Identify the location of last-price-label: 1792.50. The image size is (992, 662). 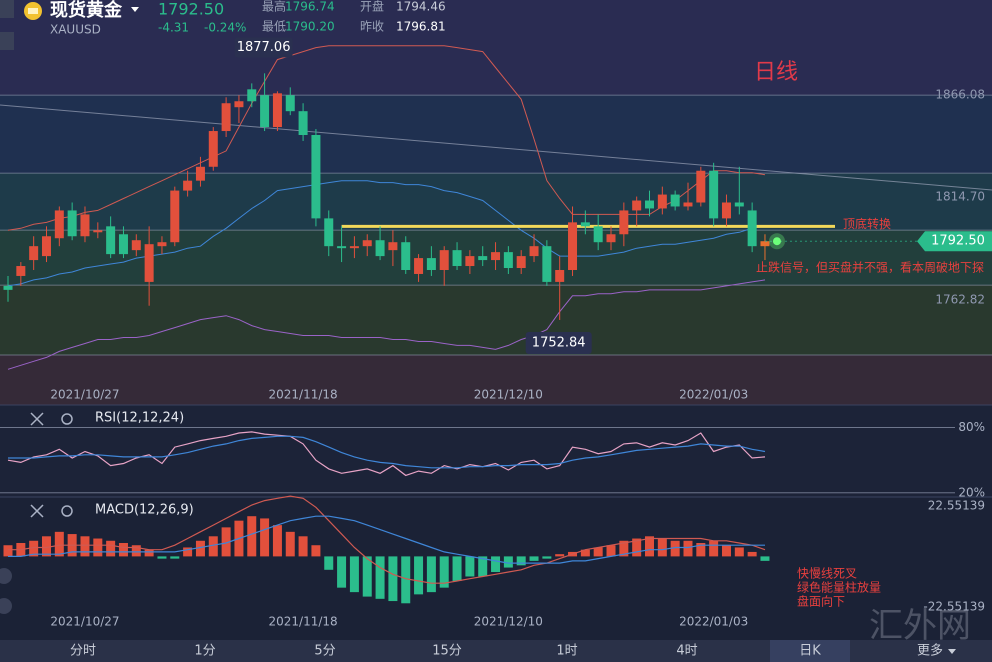
(958, 241).